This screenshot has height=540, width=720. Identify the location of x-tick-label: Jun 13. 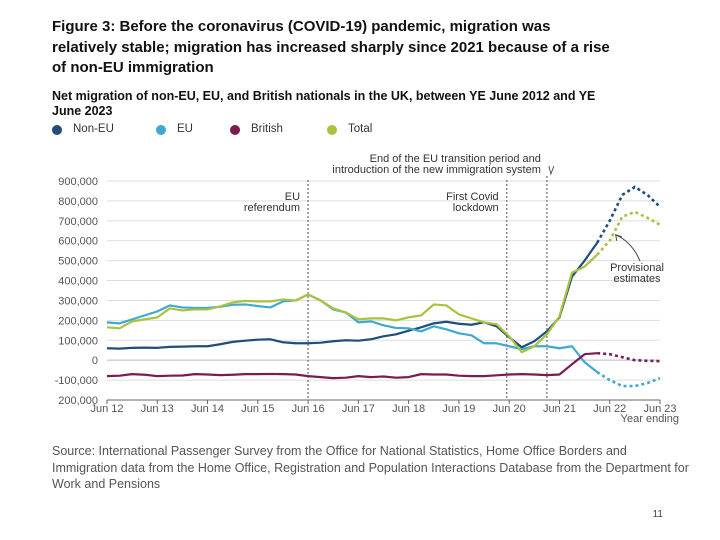
(157, 409).